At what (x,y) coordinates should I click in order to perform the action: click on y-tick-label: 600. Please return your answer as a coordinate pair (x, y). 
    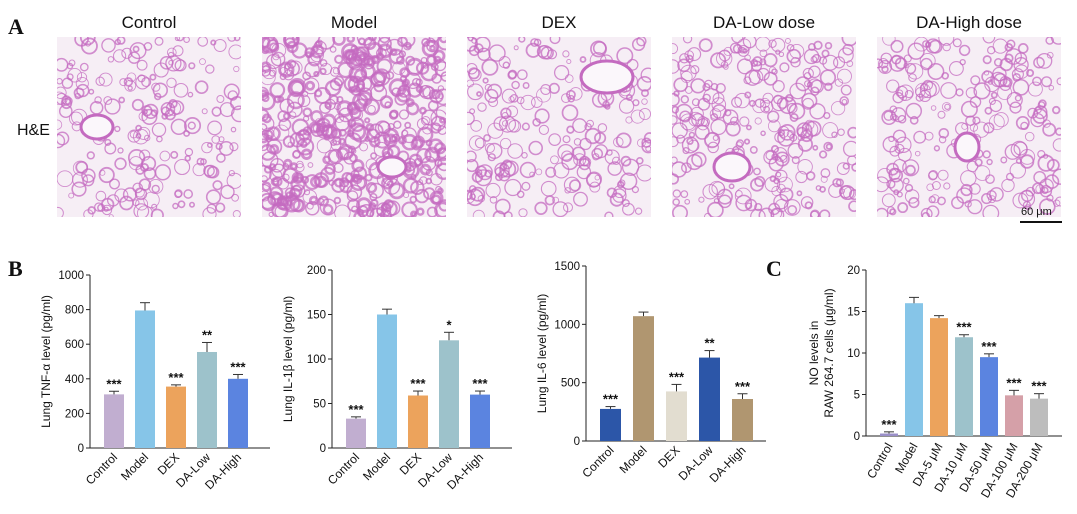
    Looking at the image, I should click on (74, 345).